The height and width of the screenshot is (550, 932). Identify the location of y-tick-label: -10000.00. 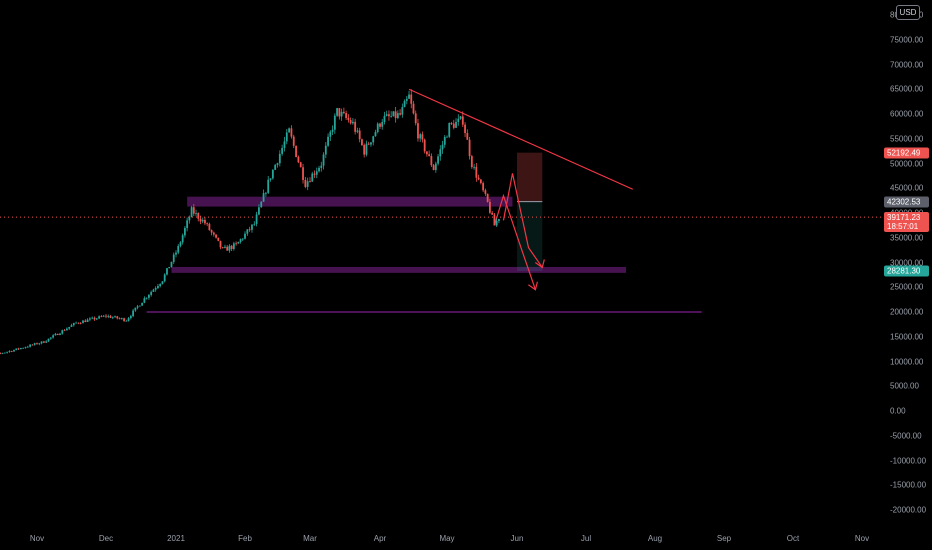
(908, 460).